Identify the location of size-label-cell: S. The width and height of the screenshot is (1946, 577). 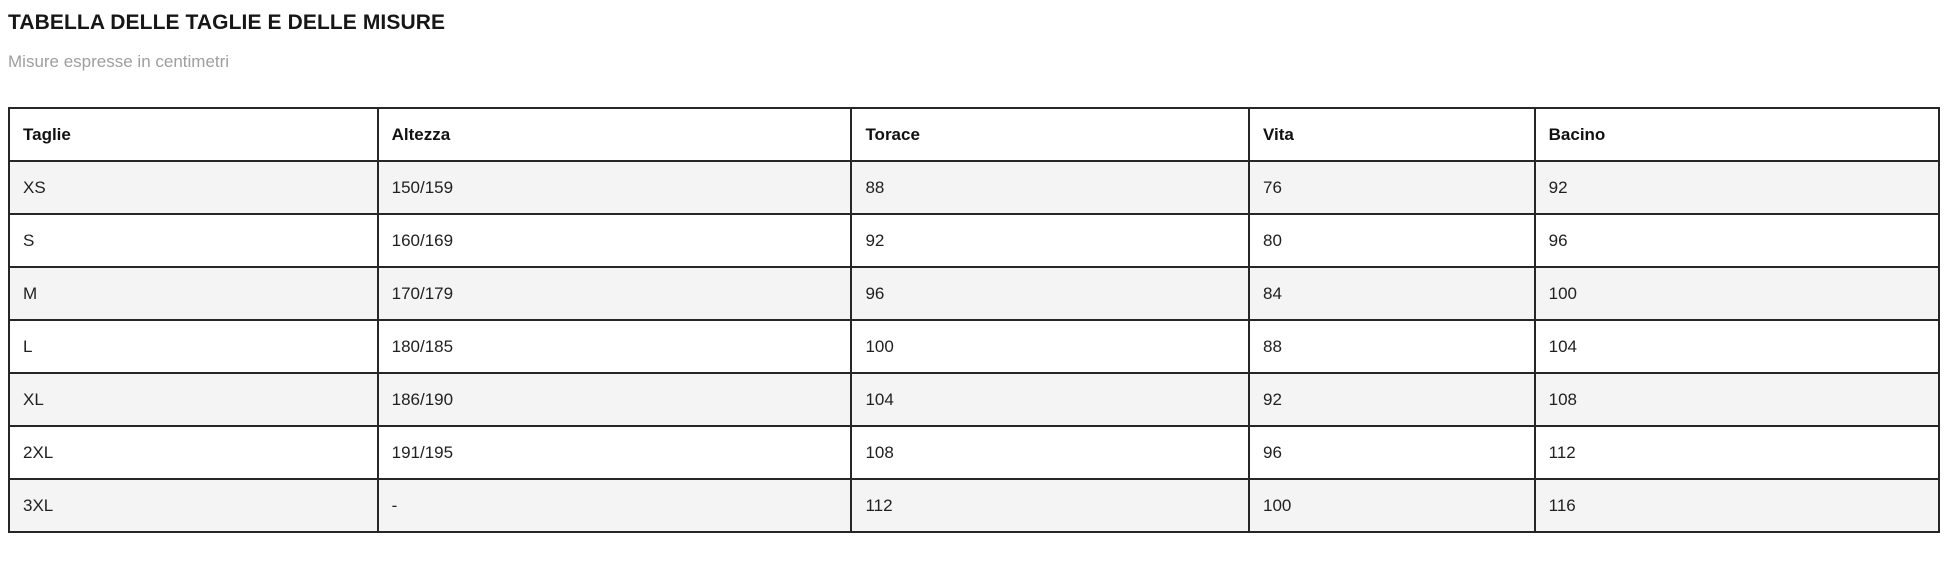
(193, 240).